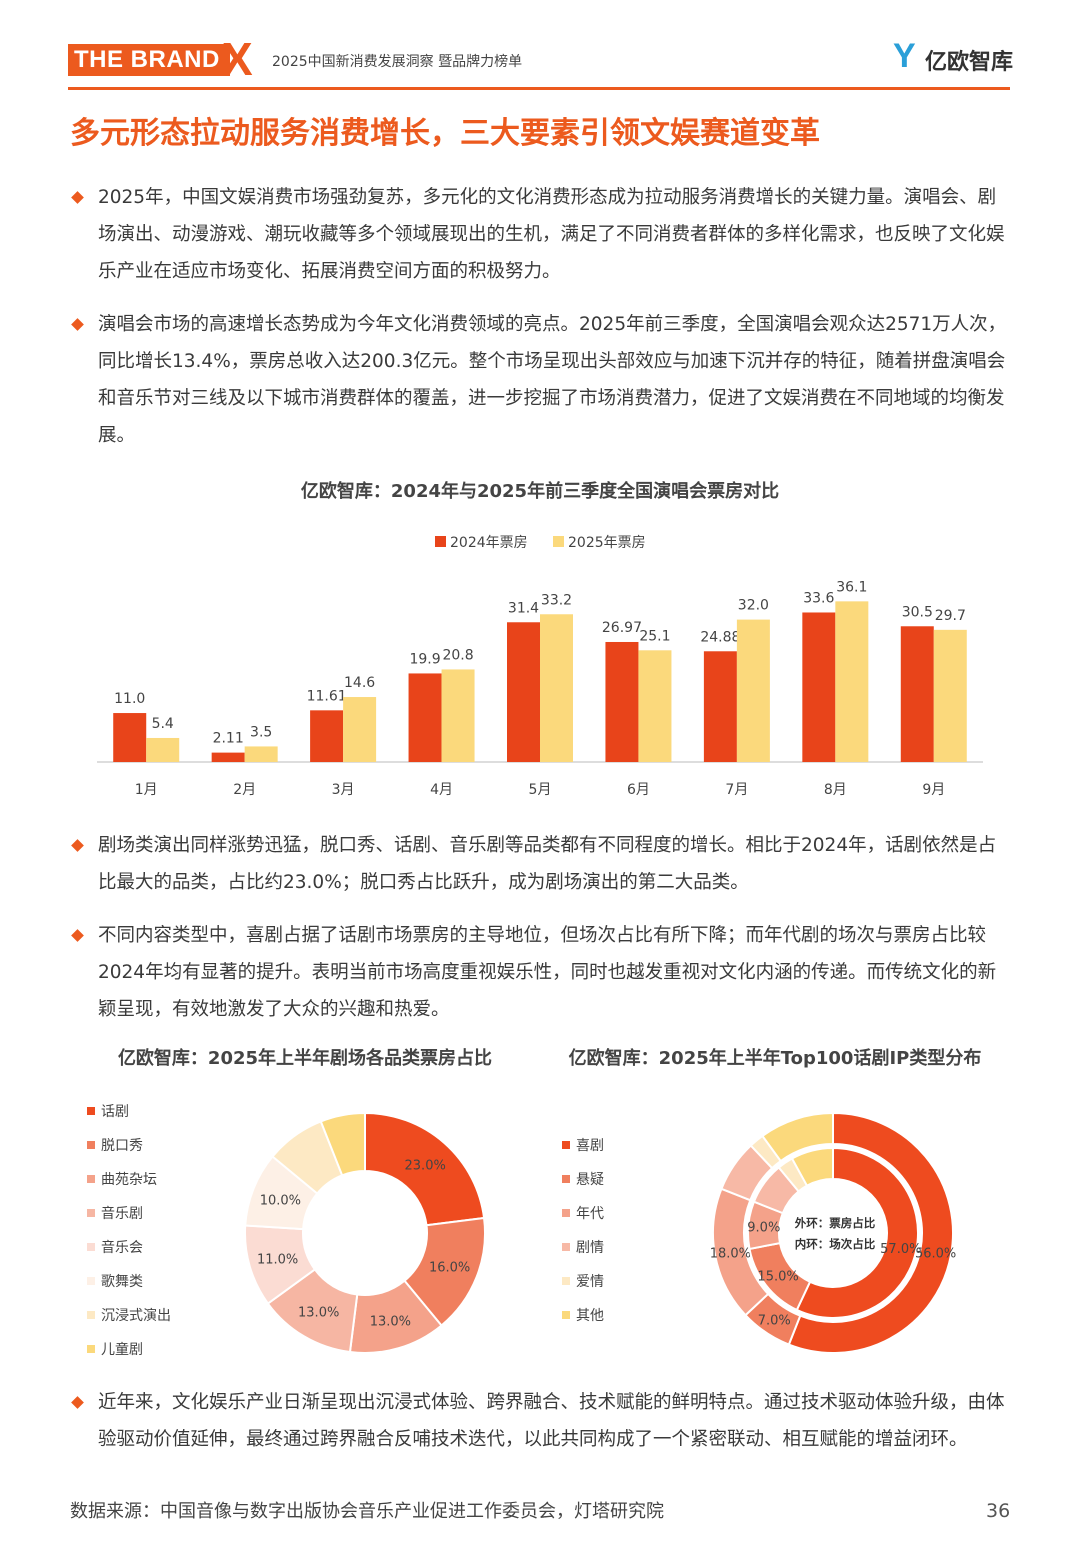  Describe the element at coordinates (425, 1166) in the screenshot. I see `data-label: 23.0%` at that location.